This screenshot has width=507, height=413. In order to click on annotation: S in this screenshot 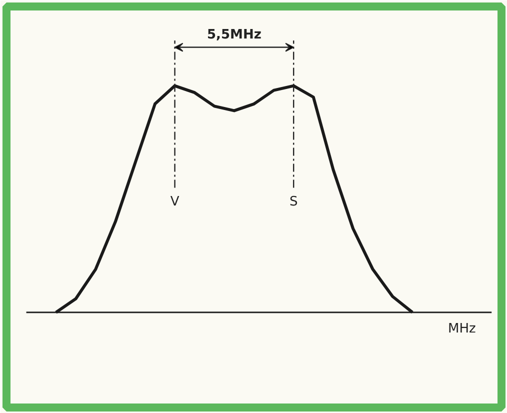, I will do `click(293, 202)`.